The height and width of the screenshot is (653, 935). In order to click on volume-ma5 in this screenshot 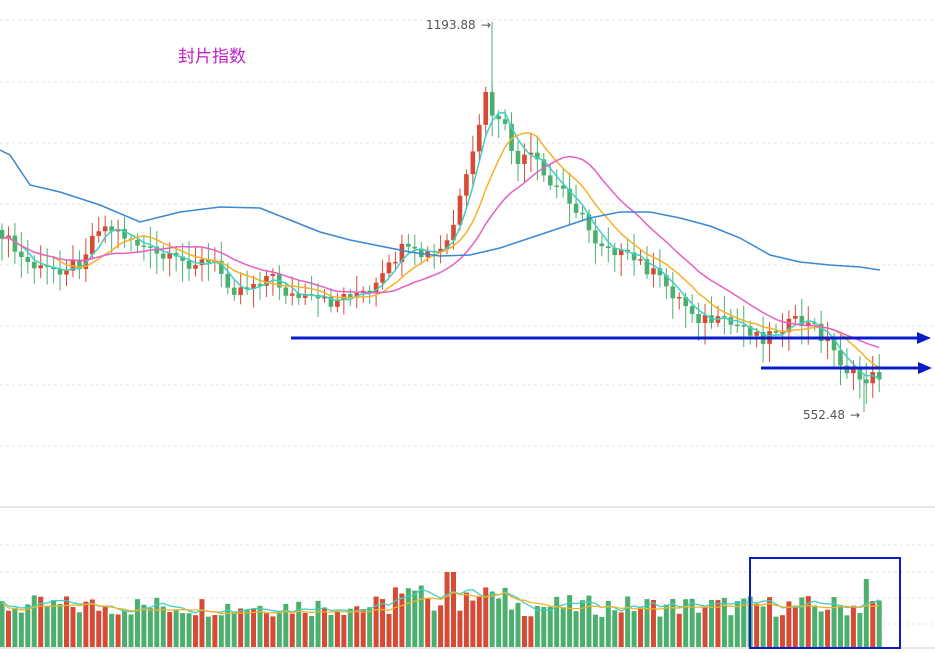, I will do `click(440, 601)`.